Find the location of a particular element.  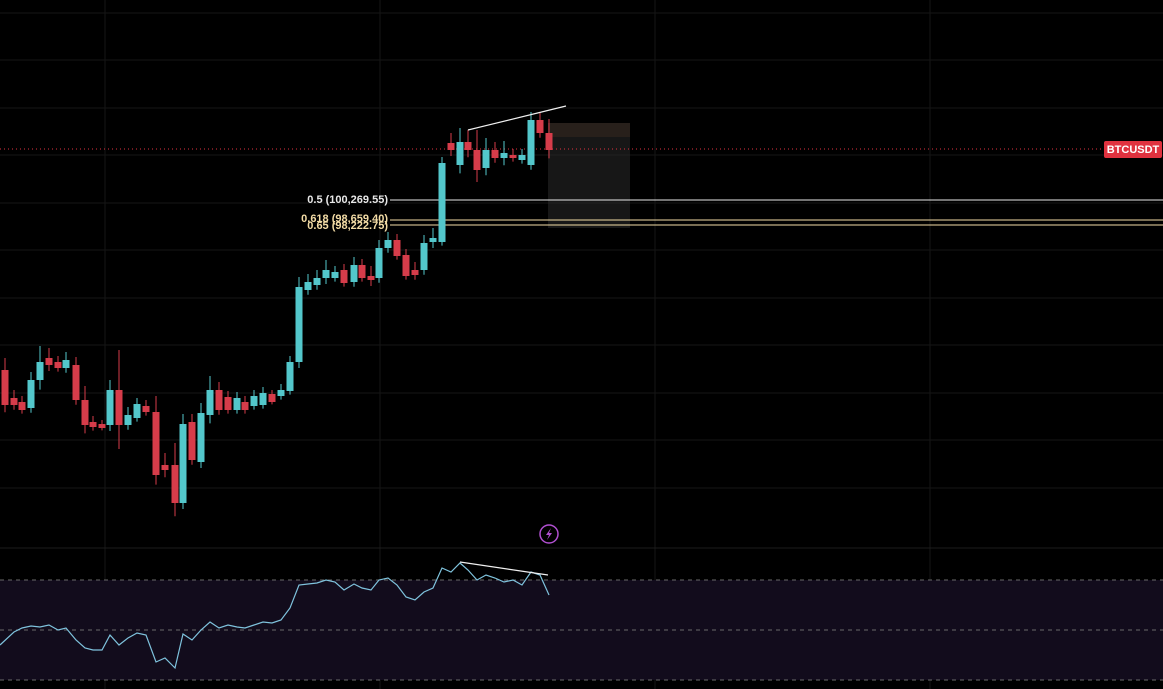

fib-label: 0.65 (98,222.75) is located at coordinates (347, 226).